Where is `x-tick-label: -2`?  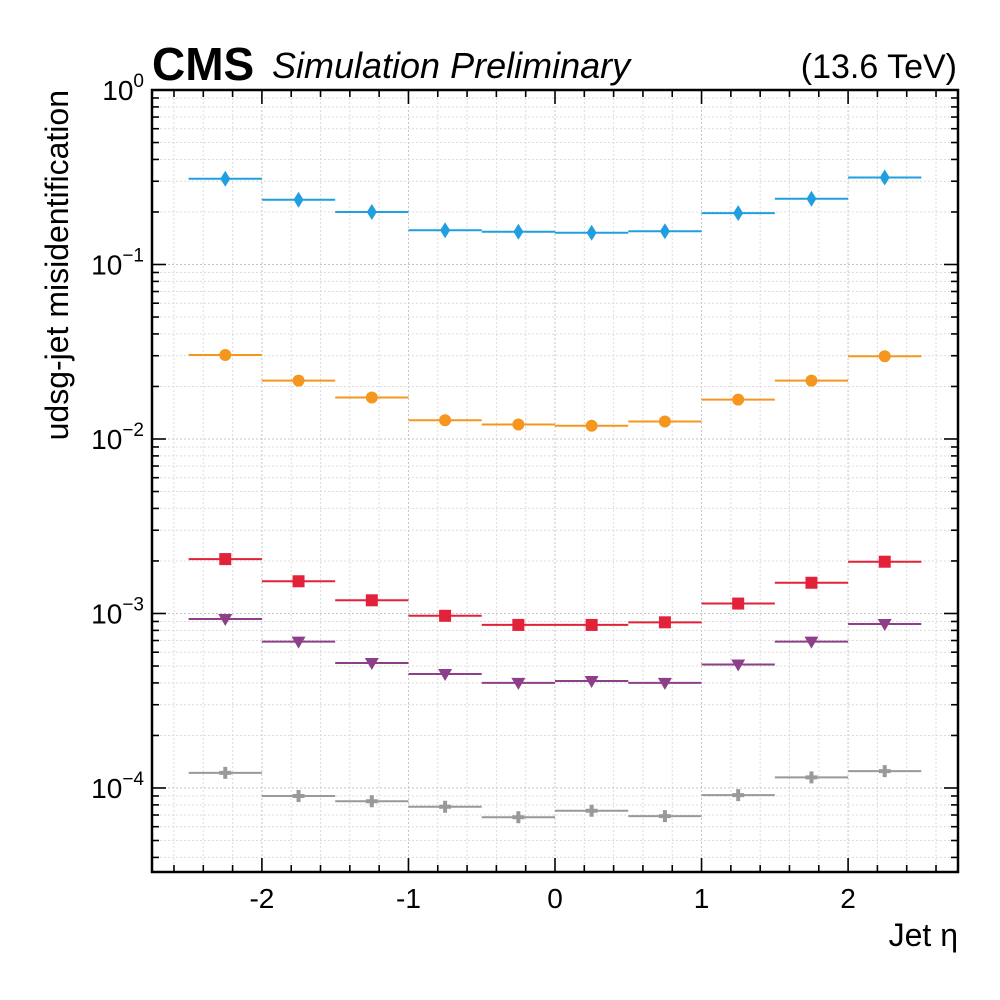 x-tick-label: -2 is located at coordinates (261, 898).